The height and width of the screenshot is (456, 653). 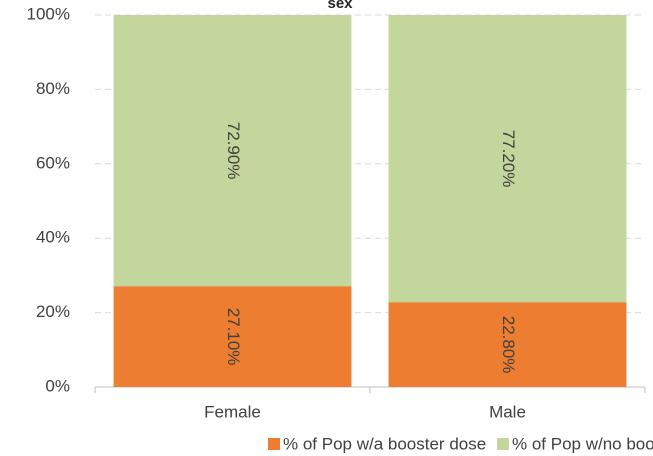 What do you see at coordinates (57, 385) in the screenshot?
I see `y-tick-label: 0%` at bounding box center [57, 385].